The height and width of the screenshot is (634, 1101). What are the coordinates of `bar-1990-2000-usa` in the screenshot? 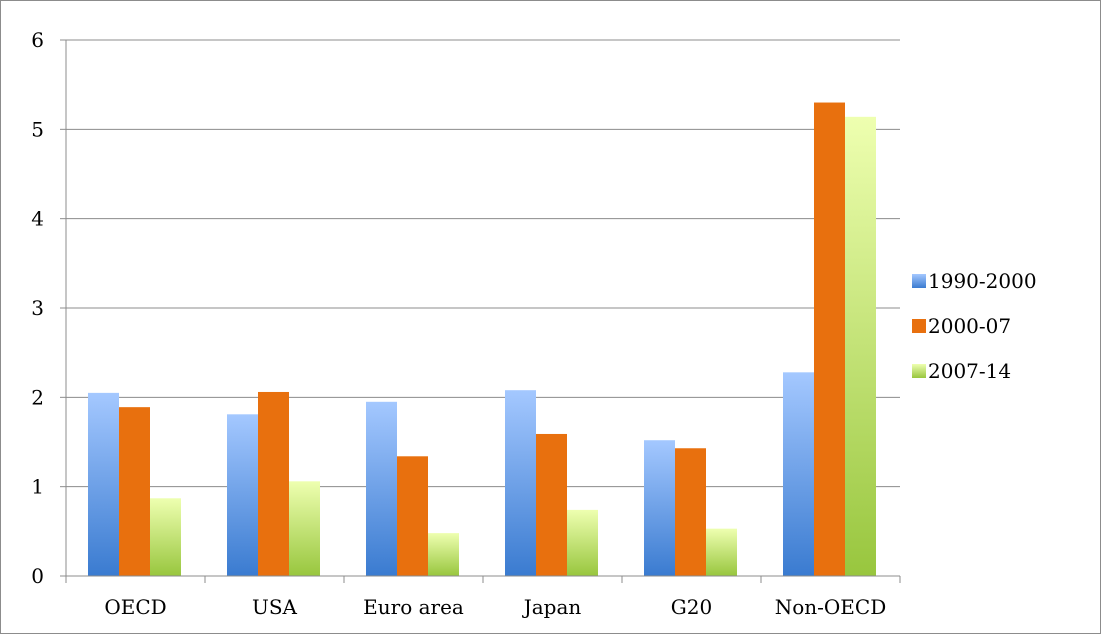 It's located at (242, 495).